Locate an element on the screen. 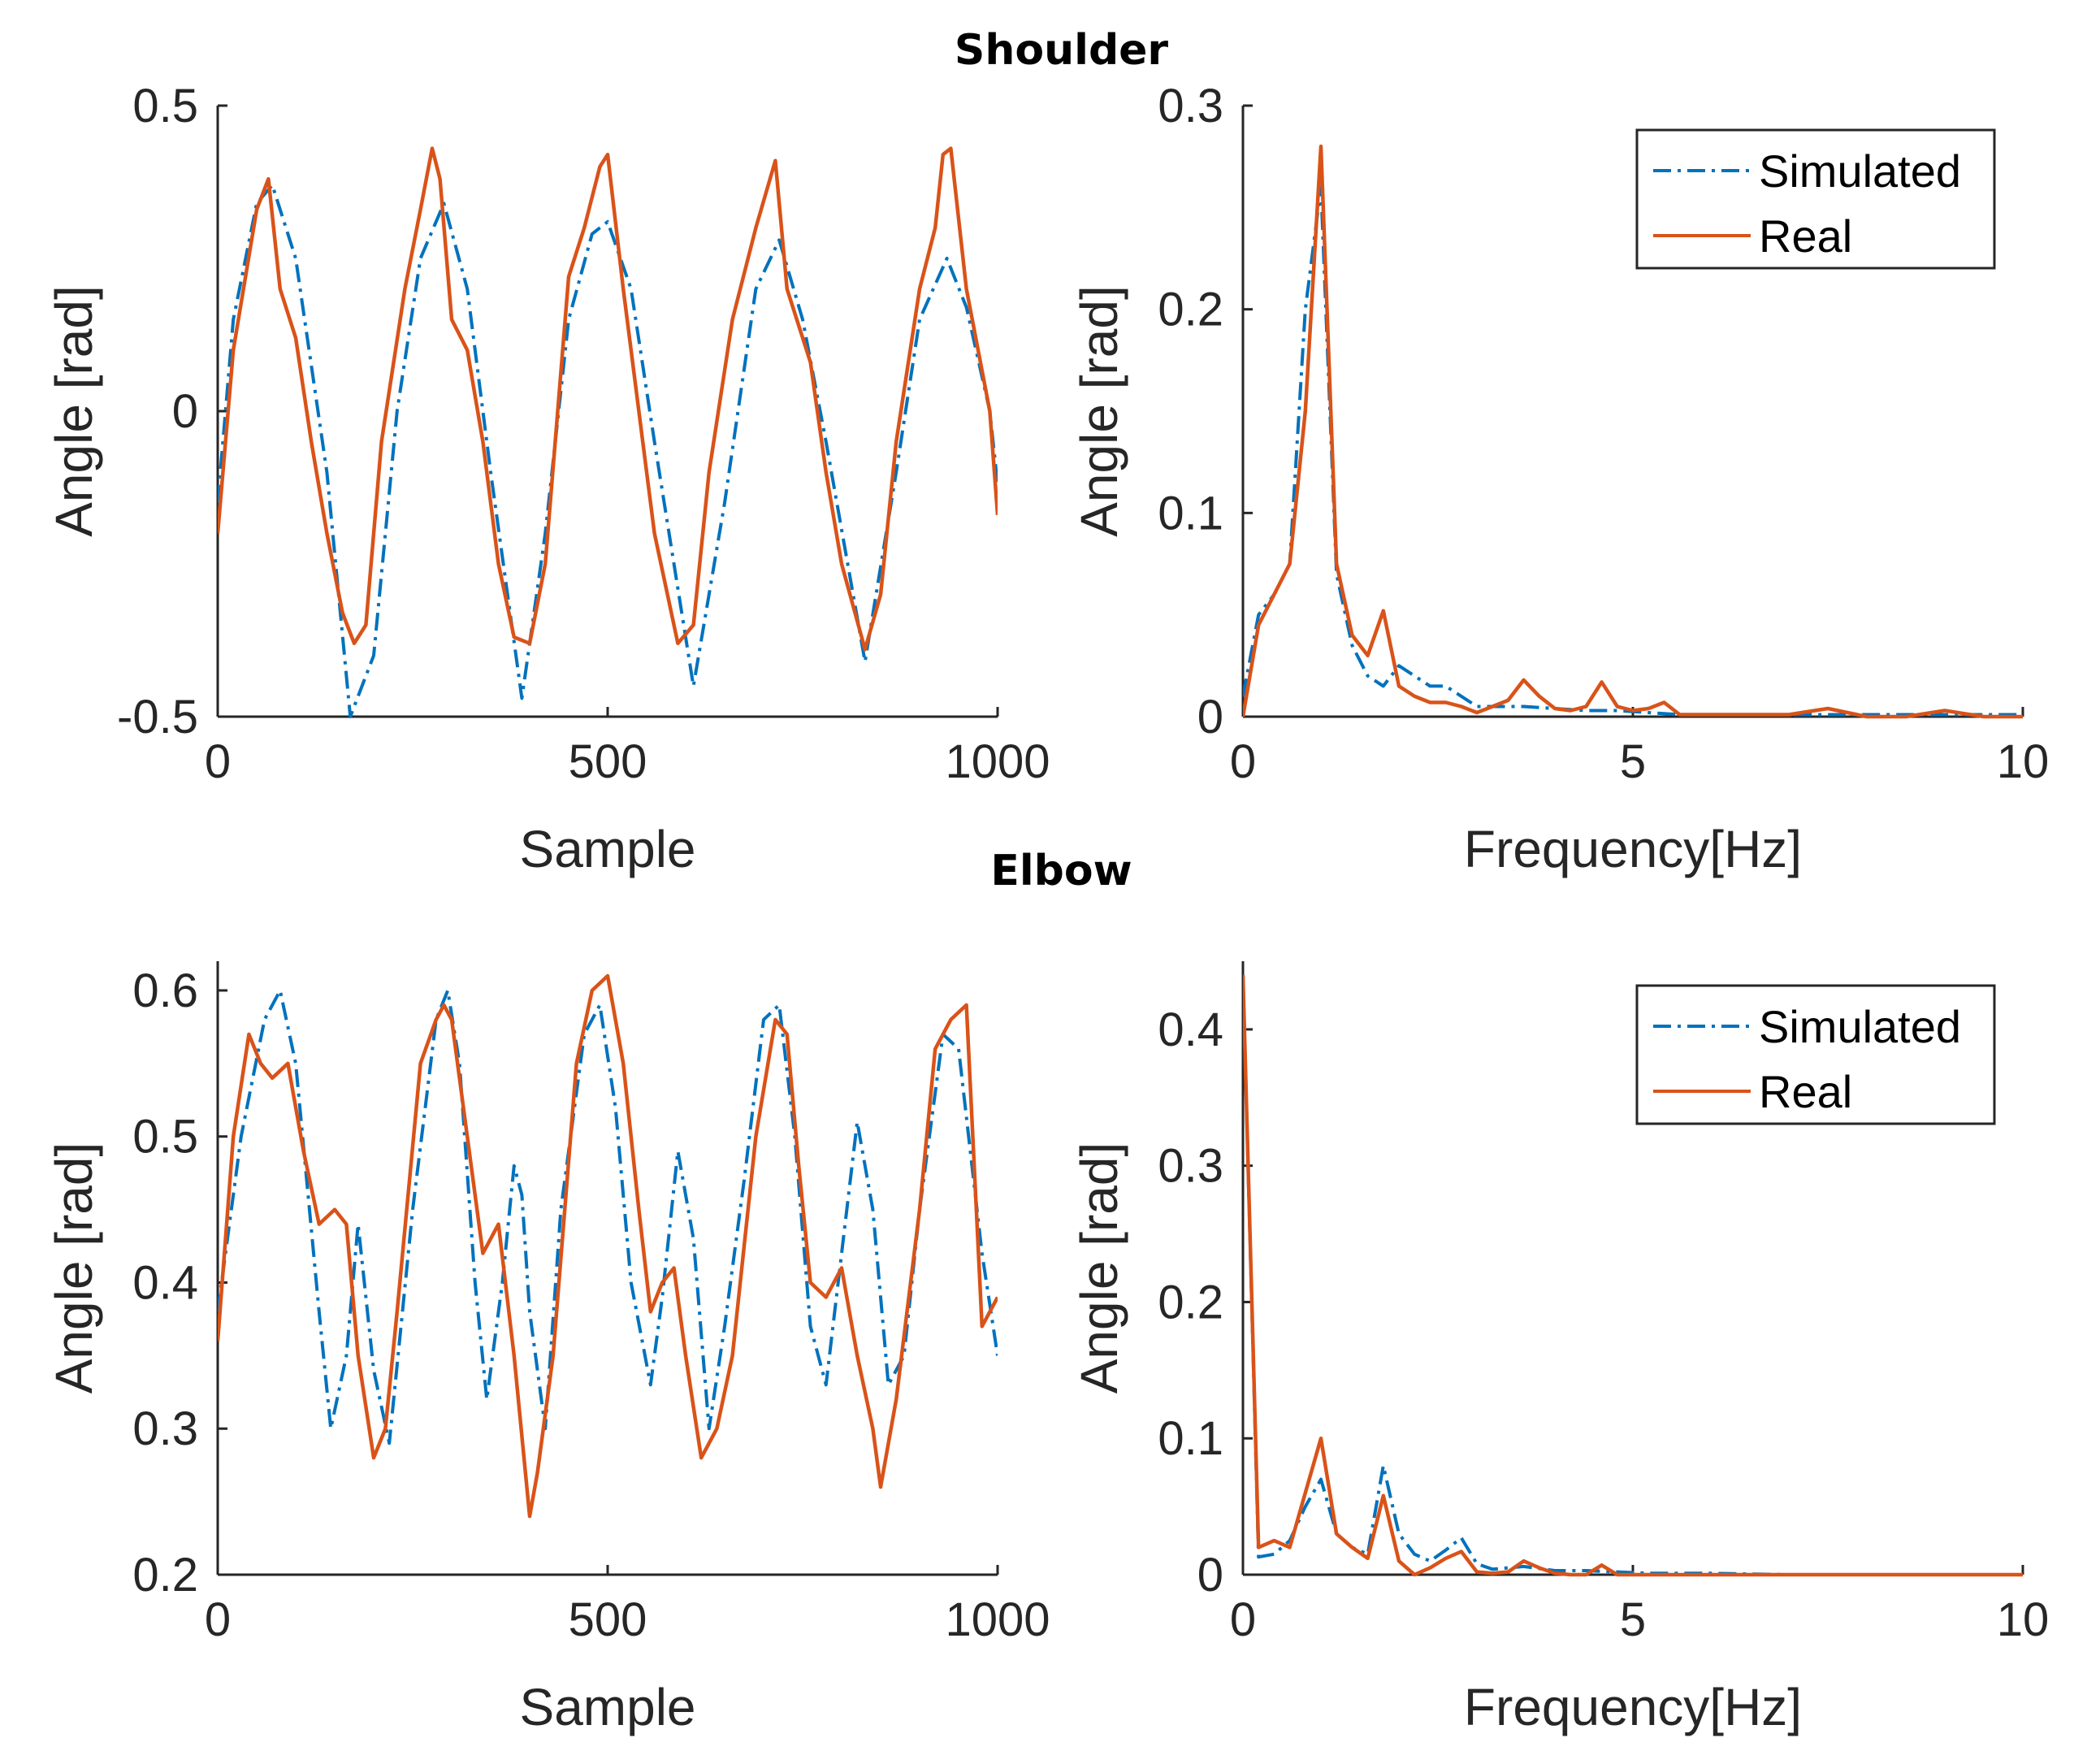  section-title-shoulder: Shoulder is located at coordinates (1061, 50).